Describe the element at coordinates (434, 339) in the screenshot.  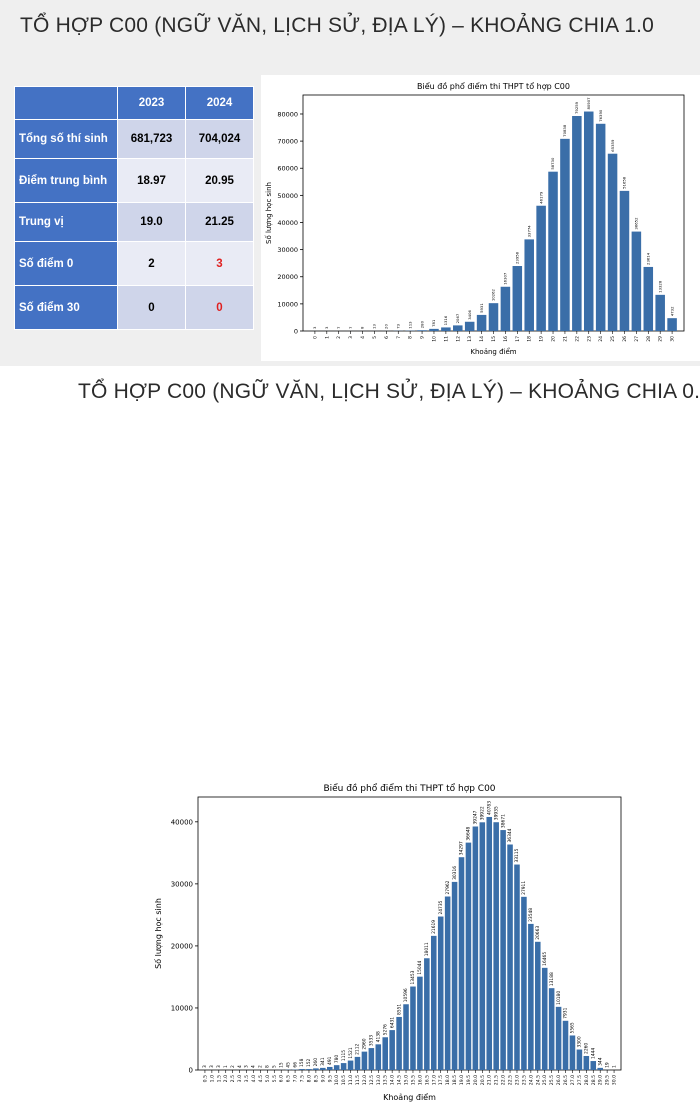
I see `x-tick-label: 10` at that location.